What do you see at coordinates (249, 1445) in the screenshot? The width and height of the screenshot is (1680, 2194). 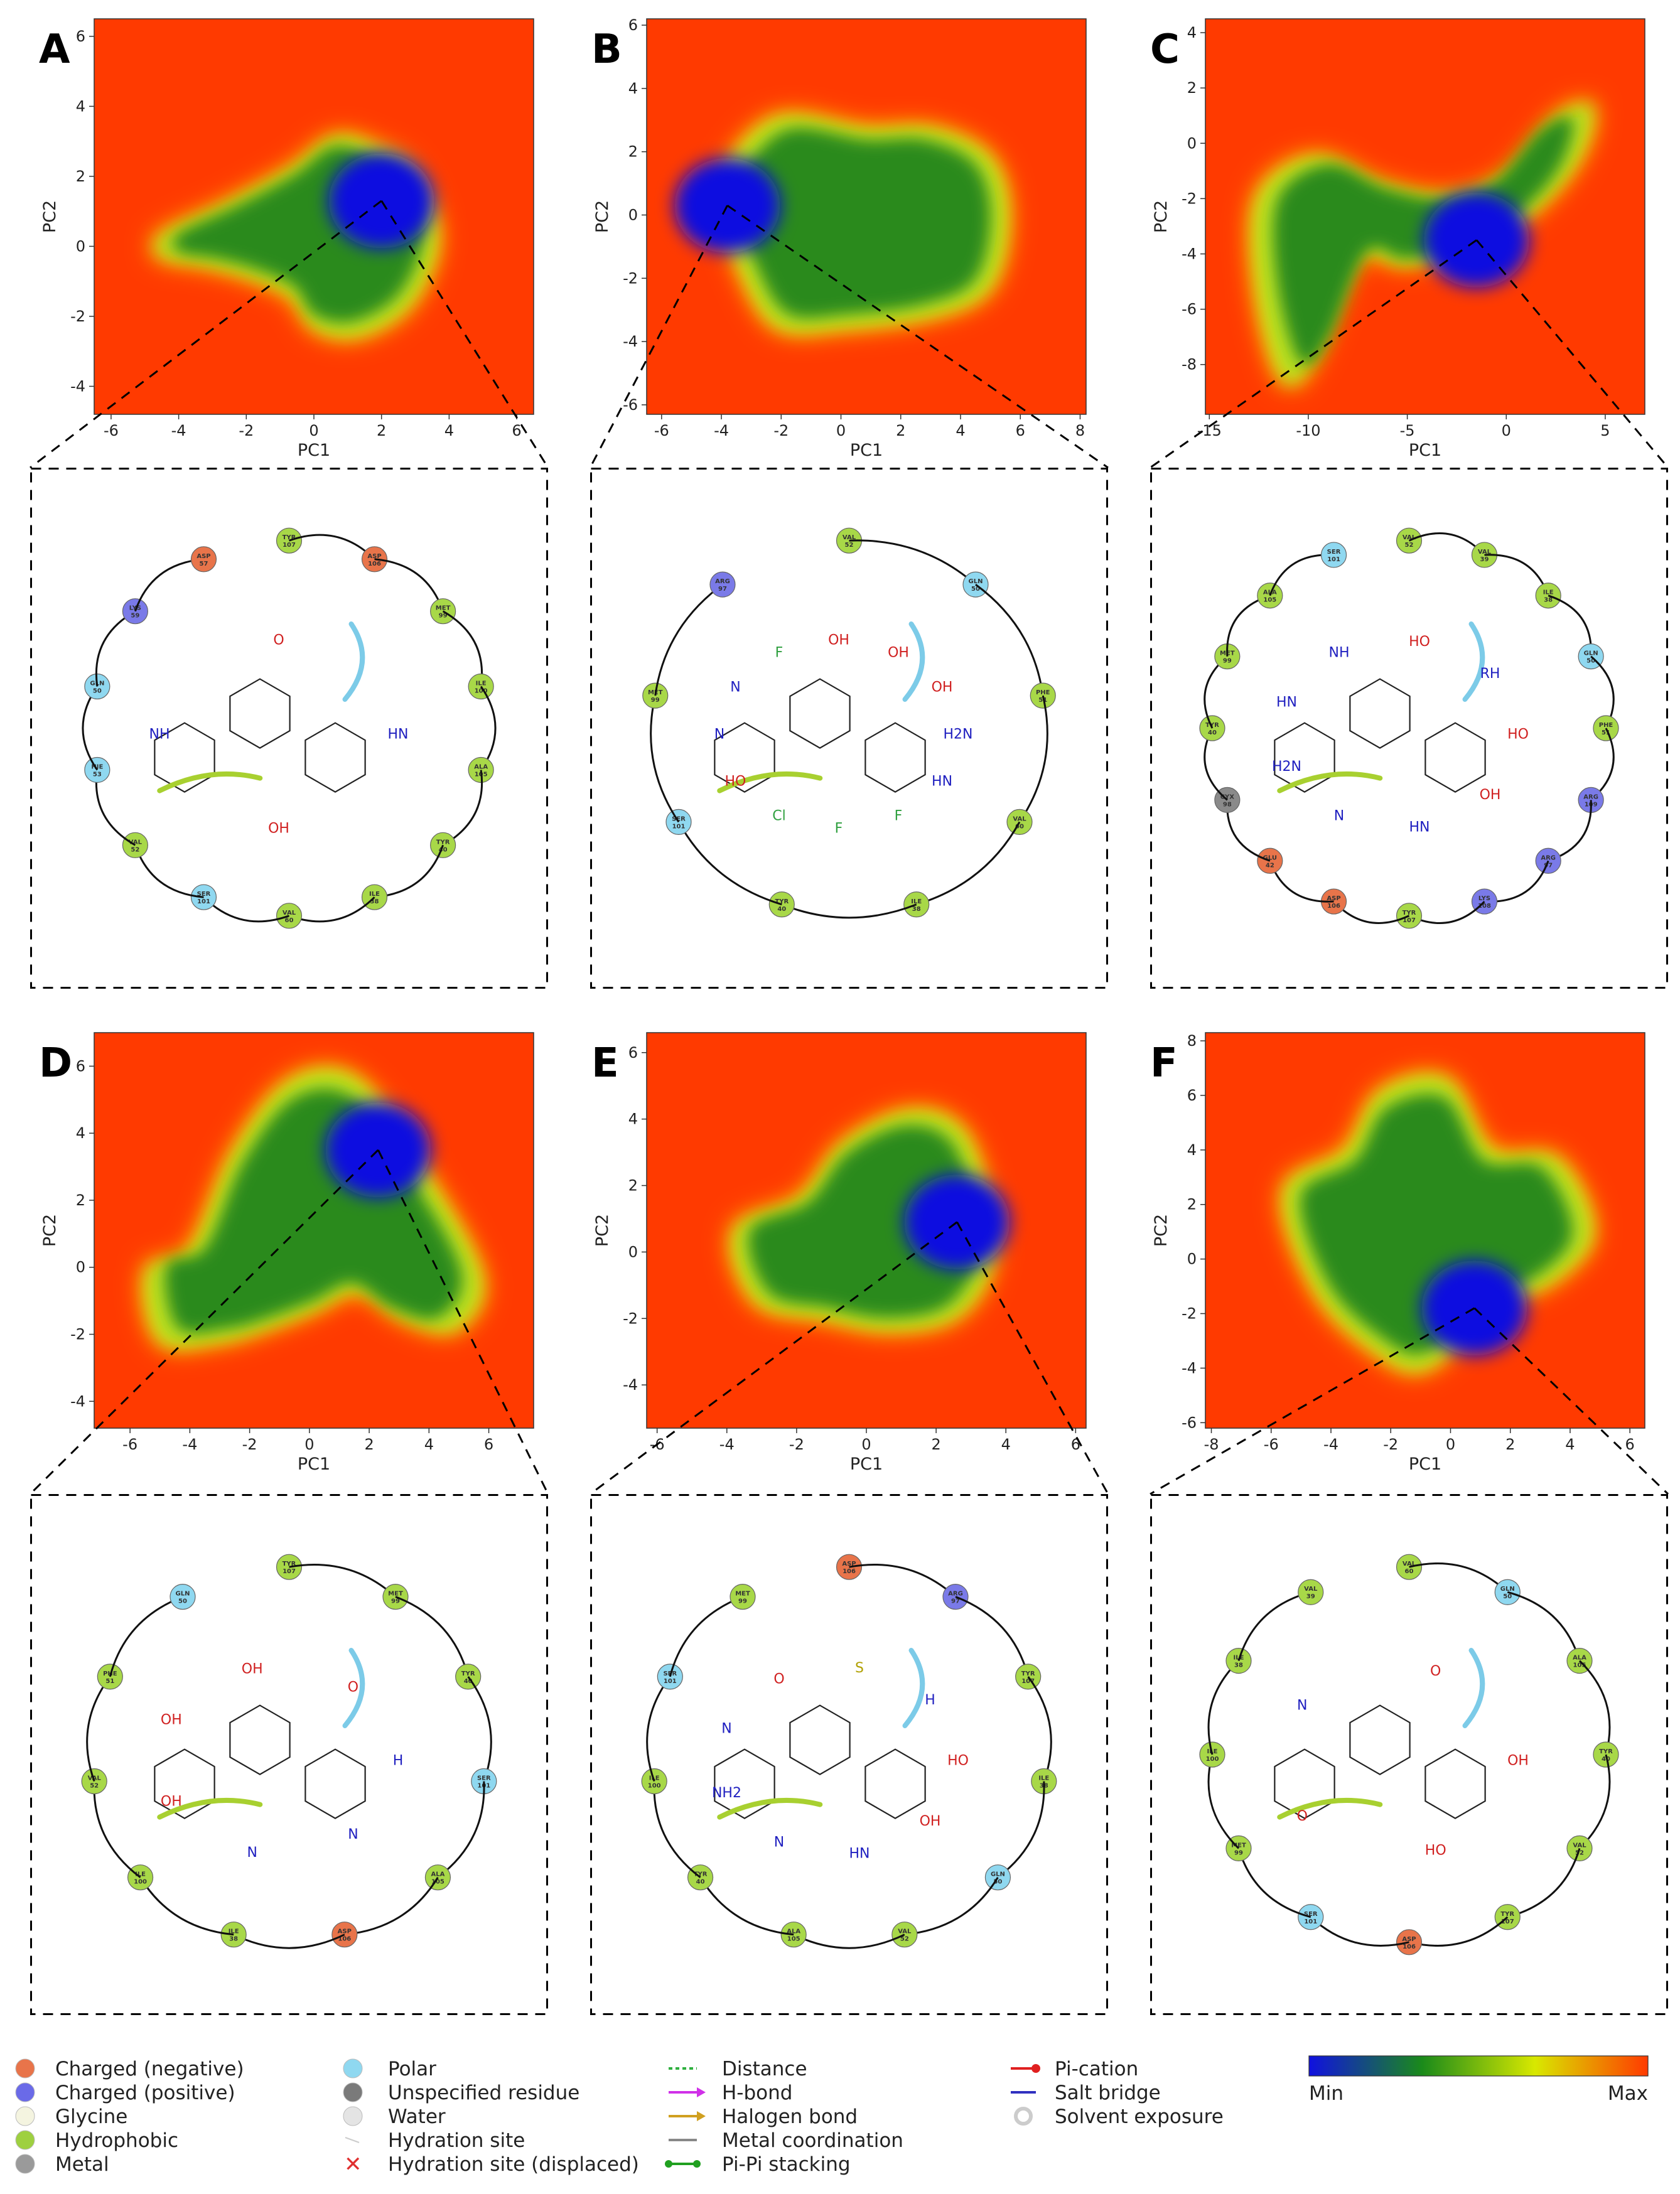 I see `x-tick-label: -2` at bounding box center [249, 1445].